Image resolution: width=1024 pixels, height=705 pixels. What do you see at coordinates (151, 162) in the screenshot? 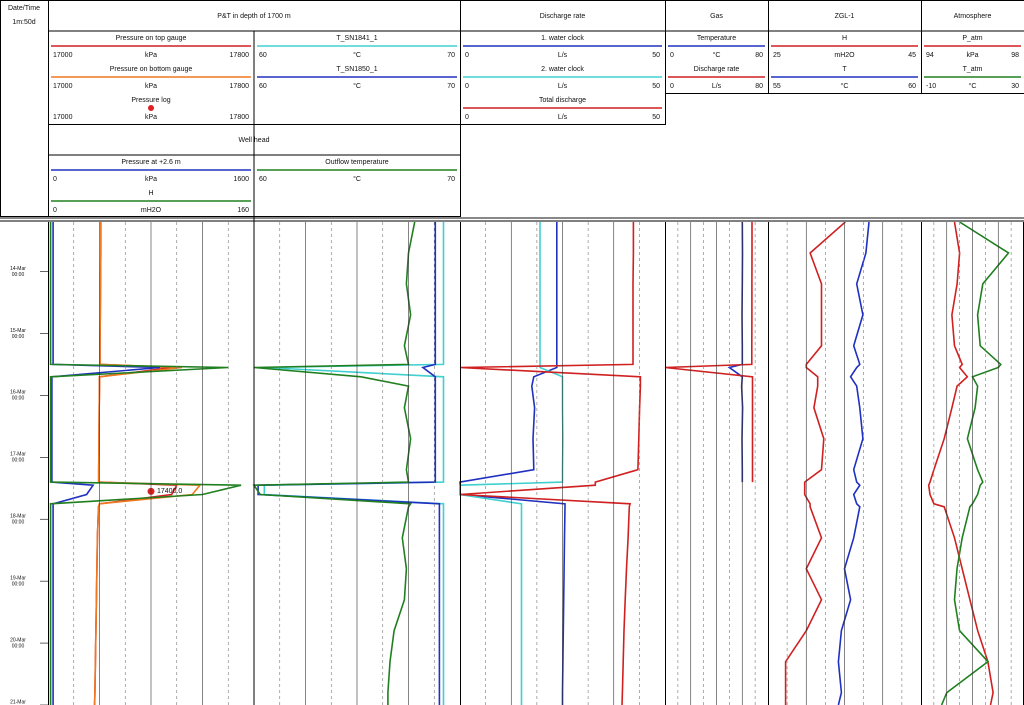
I see `curve-name: Pressure at +2.6 m` at bounding box center [151, 162].